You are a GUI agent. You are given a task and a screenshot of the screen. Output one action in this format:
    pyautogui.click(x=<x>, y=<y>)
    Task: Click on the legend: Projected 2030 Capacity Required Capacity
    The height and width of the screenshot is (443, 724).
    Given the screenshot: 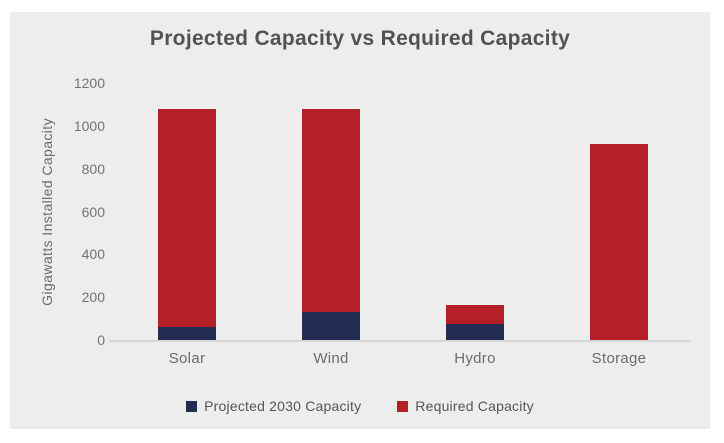 What is the action you would take?
    pyautogui.click(x=360, y=406)
    